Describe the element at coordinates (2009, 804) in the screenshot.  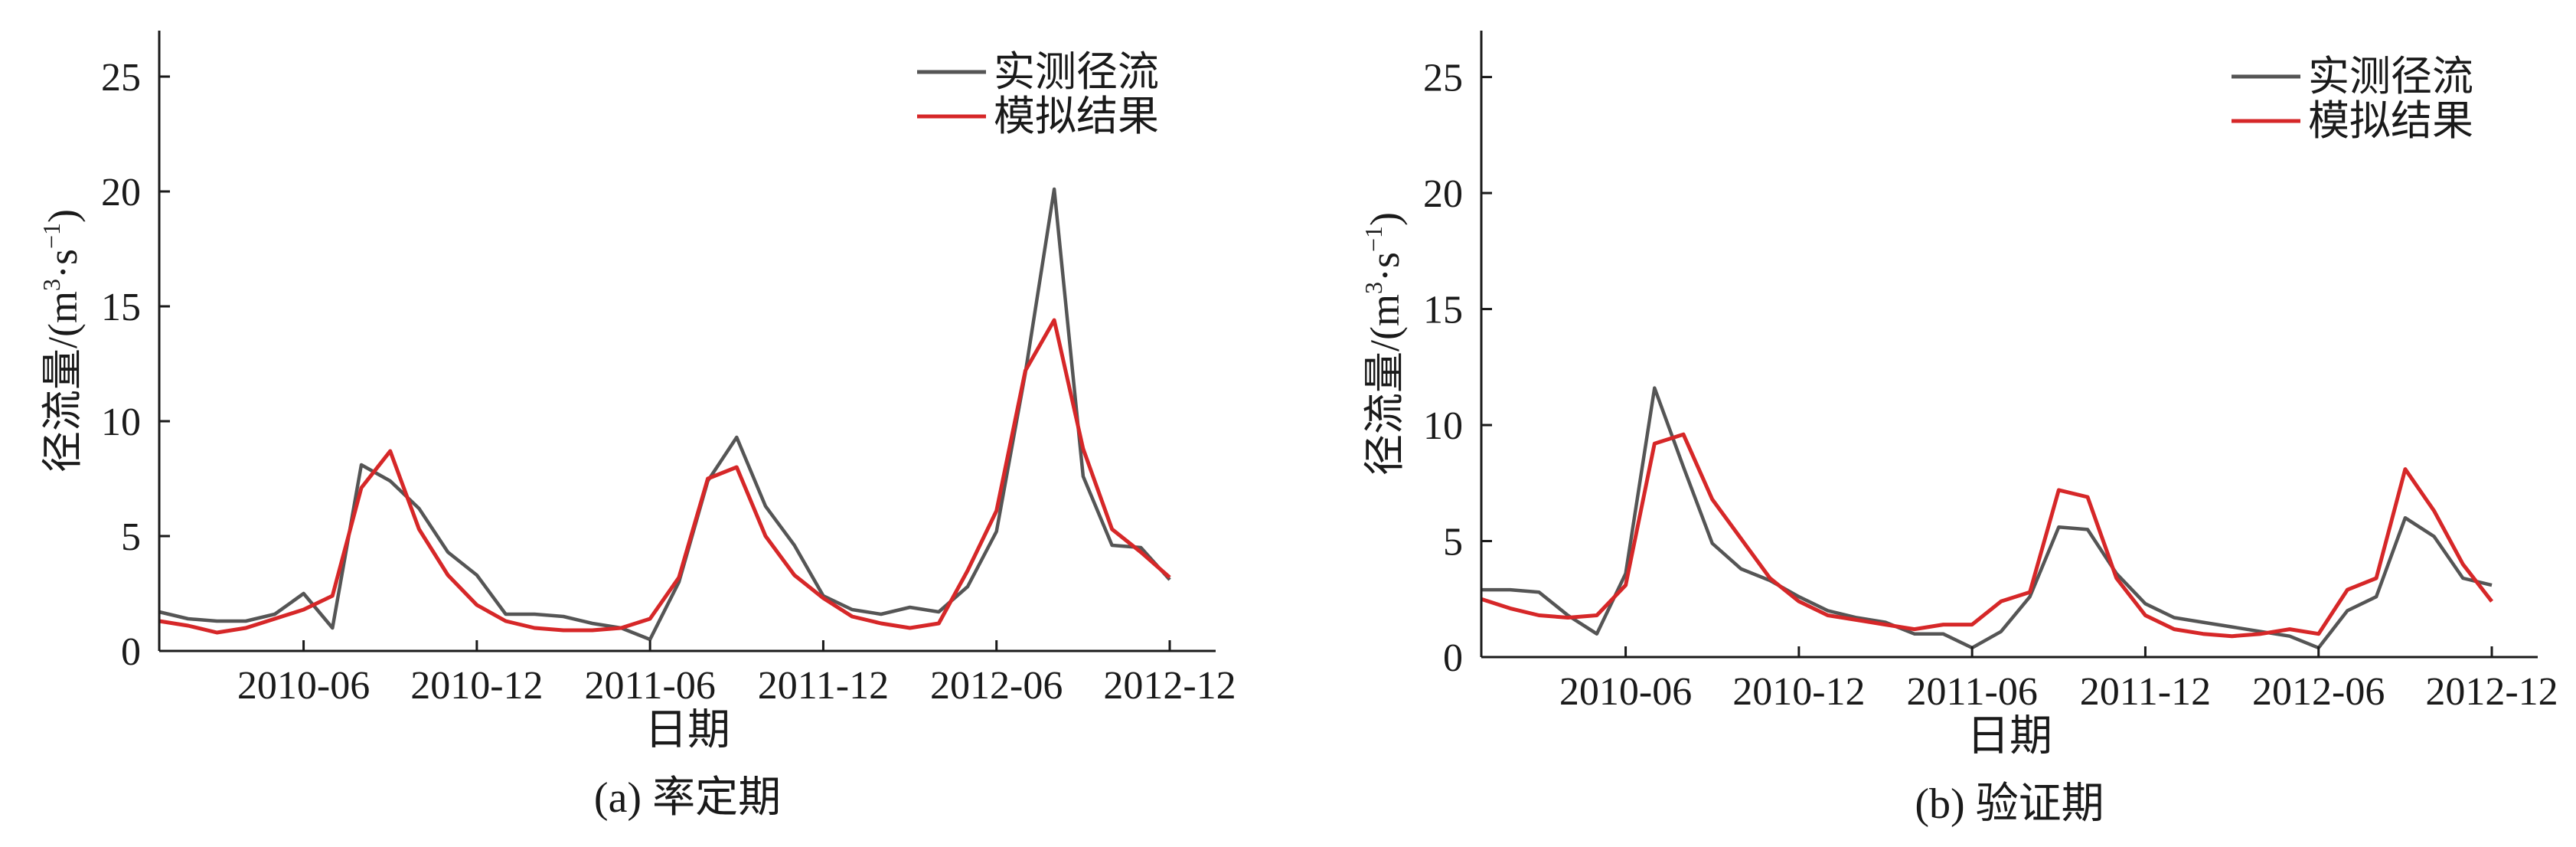
I see `panel-caption: (b) 验证期` at that location.